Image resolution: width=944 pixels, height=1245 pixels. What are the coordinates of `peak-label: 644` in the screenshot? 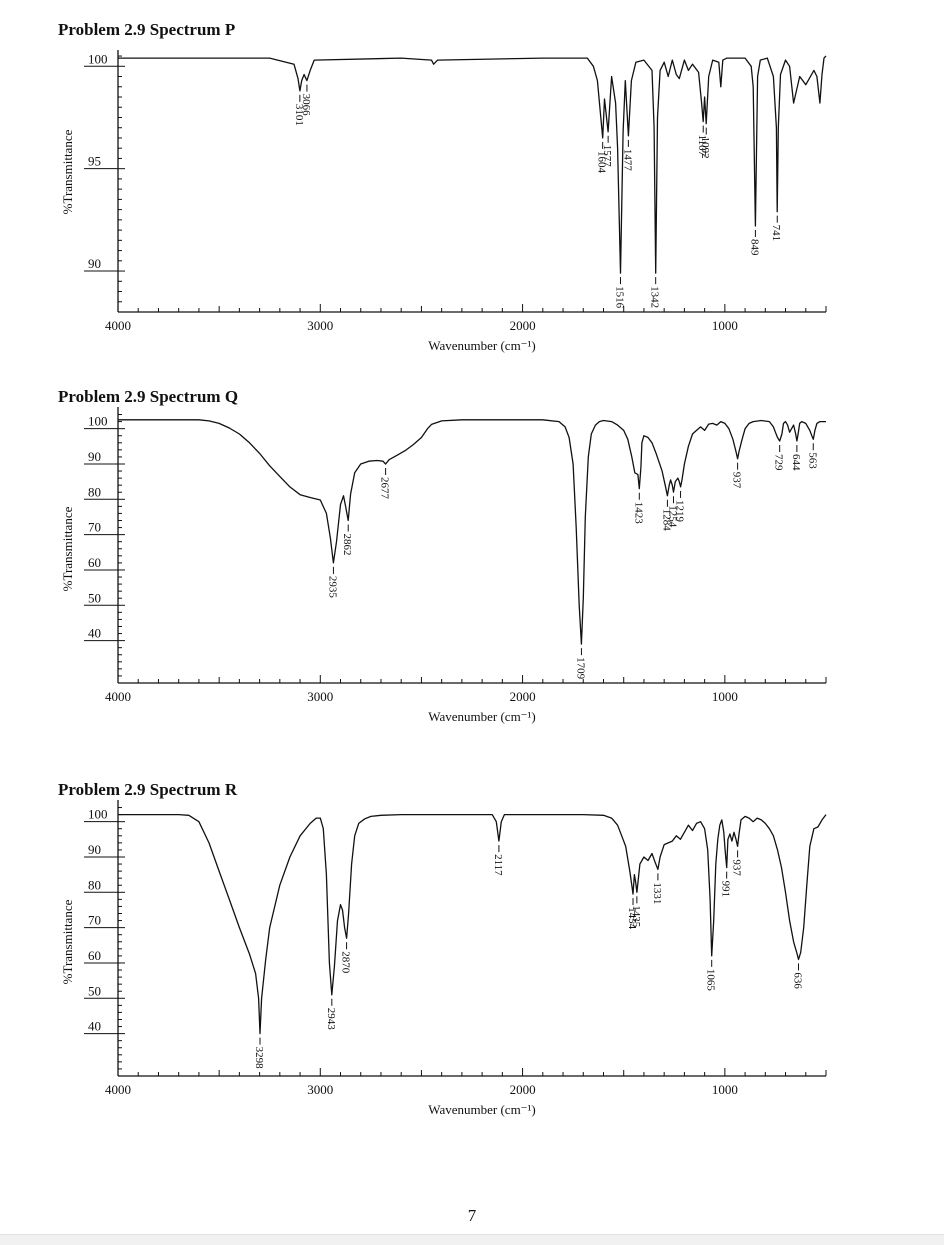 It's located at (796, 462).